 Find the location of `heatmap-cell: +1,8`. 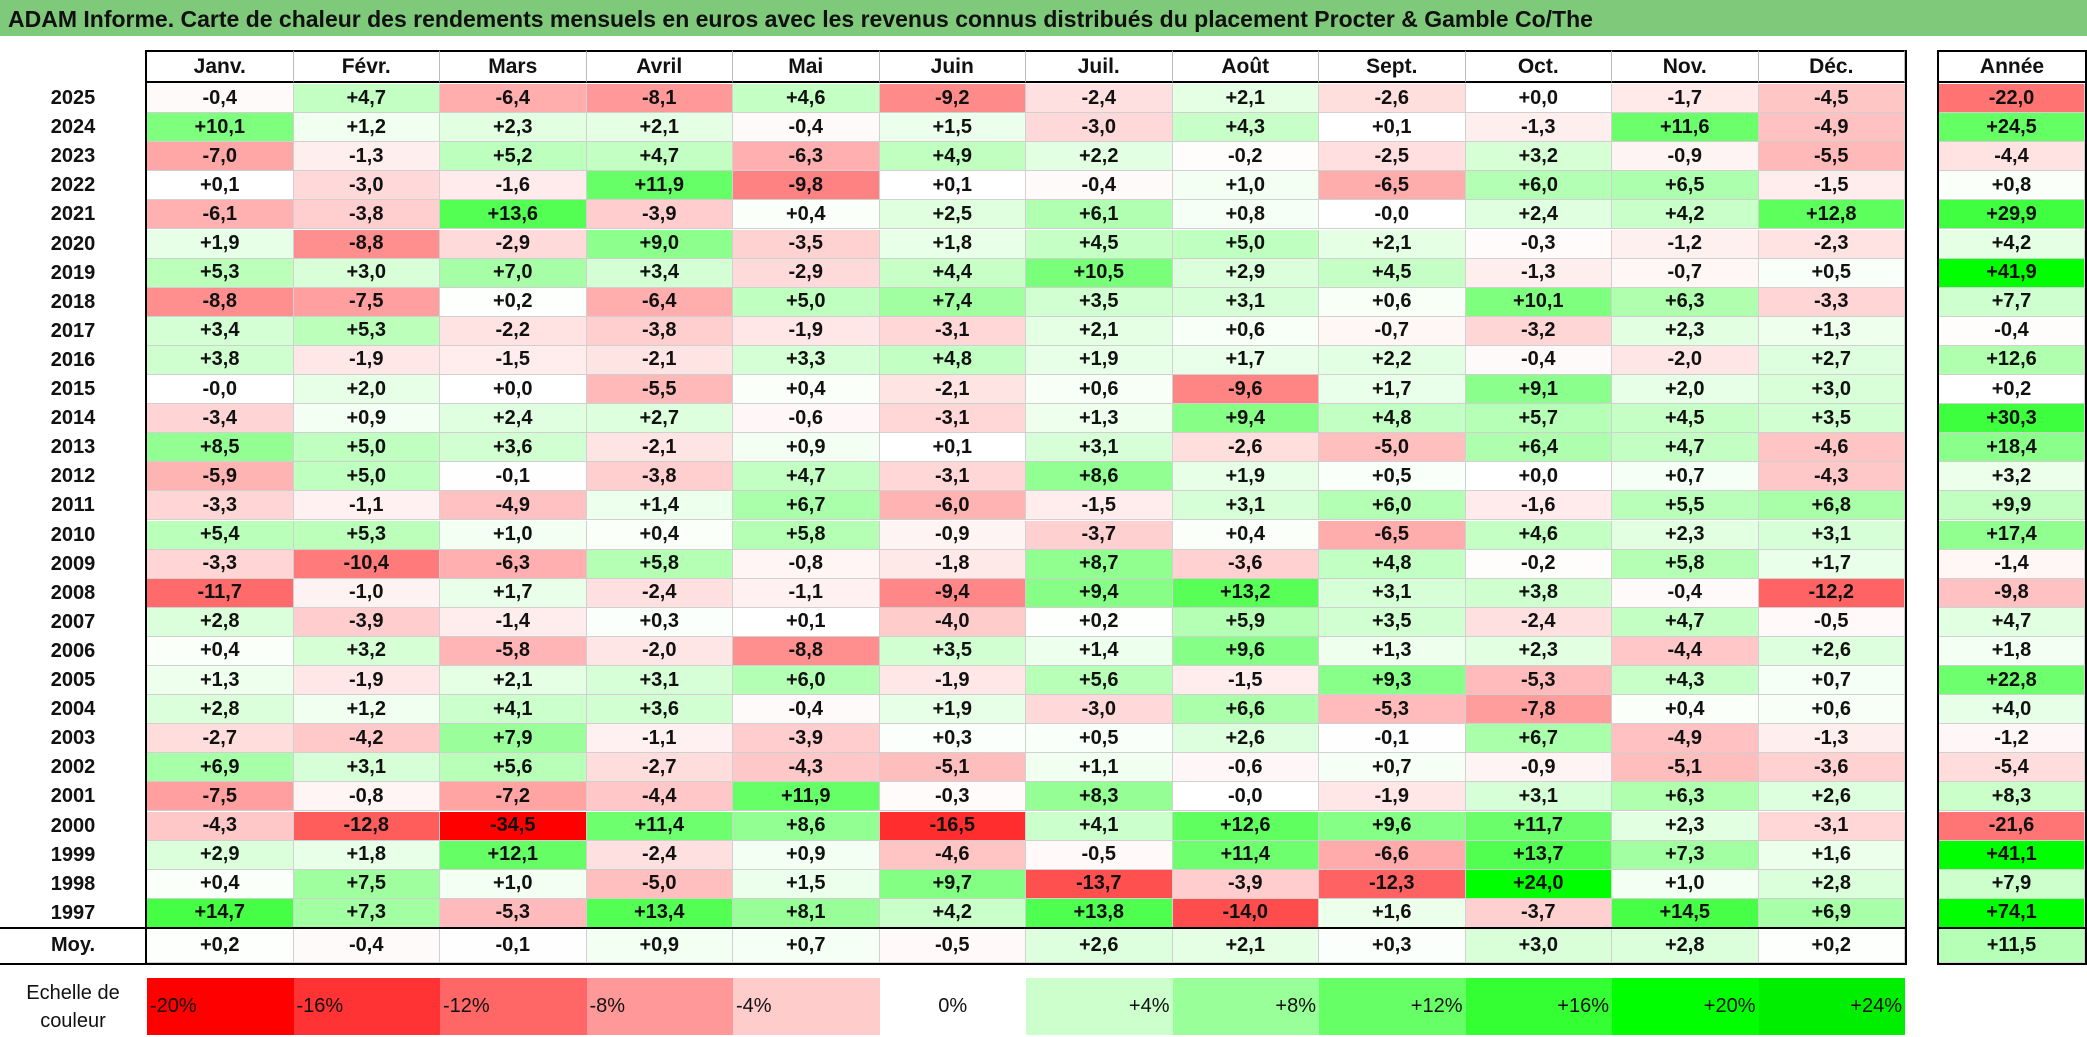

heatmap-cell: +1,8 is located at coordinates (366, 855).